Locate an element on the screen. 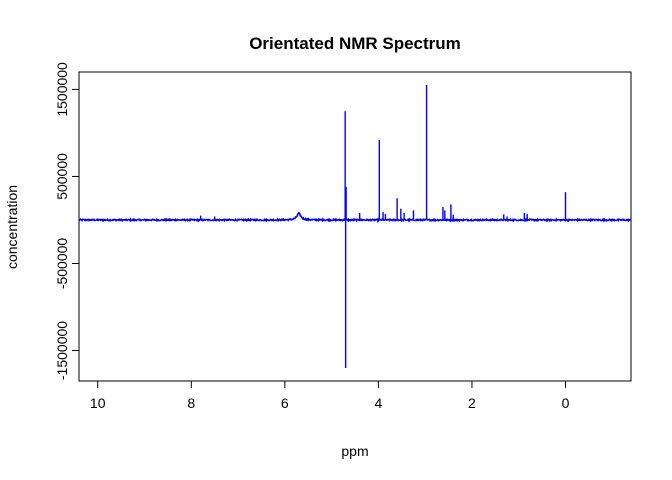 The image size is (672, 480). chart-title: Orientated NMR Spectrum is located at coordinates (355, 43).